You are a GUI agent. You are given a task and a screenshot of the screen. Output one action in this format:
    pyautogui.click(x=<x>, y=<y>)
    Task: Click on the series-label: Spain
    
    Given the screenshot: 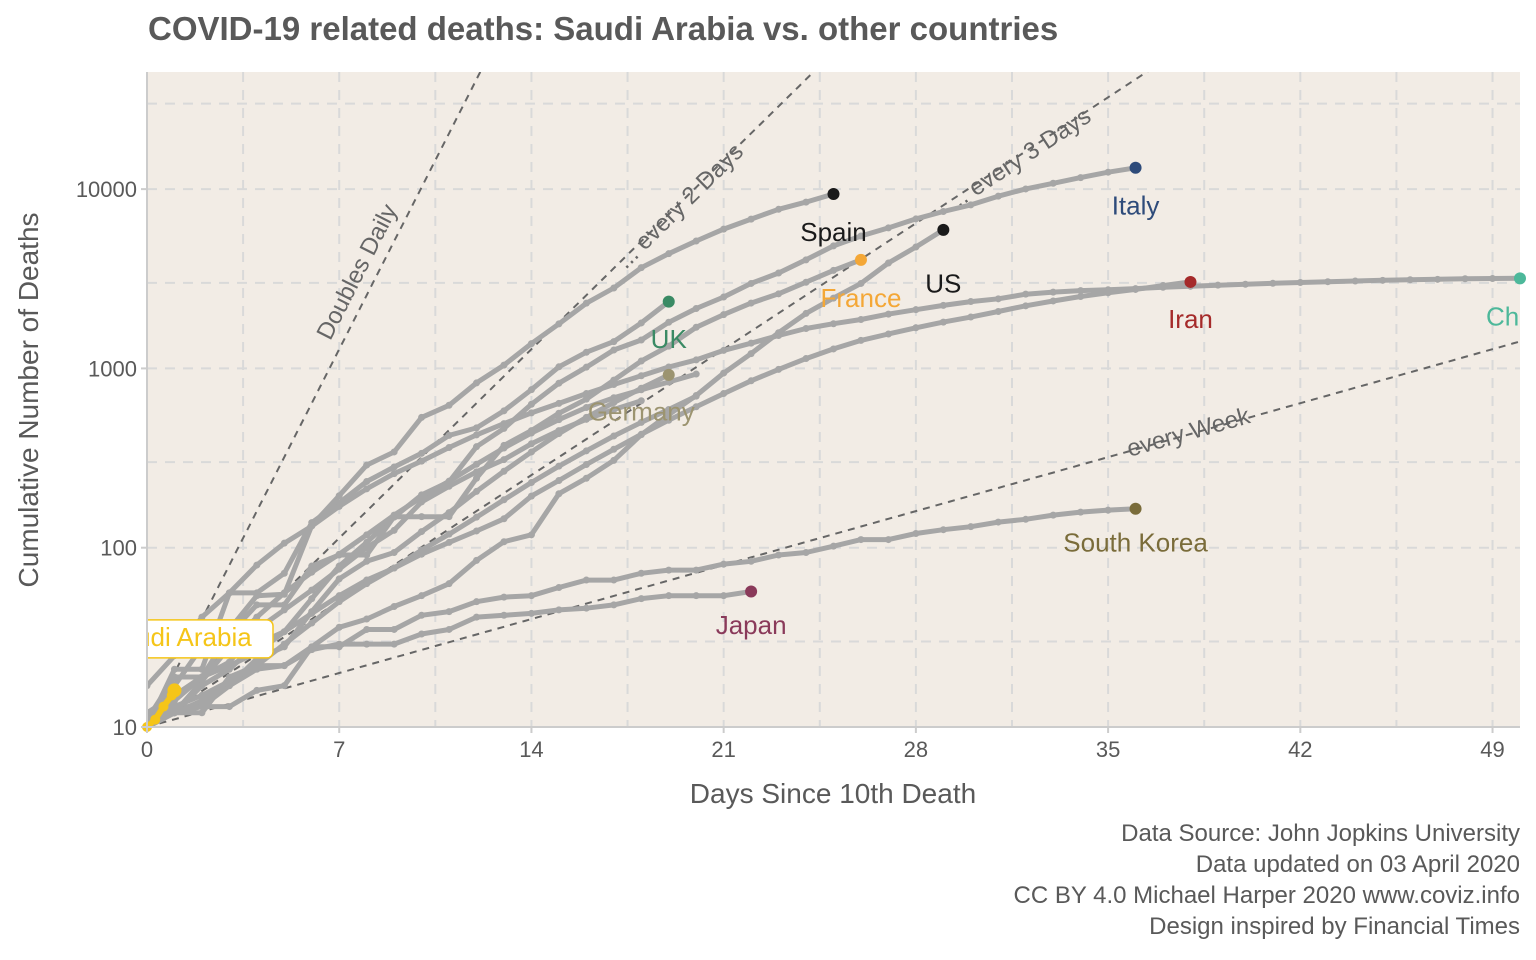 What is the action you would take?
    pyautogui.click(x=833, y=232)
    